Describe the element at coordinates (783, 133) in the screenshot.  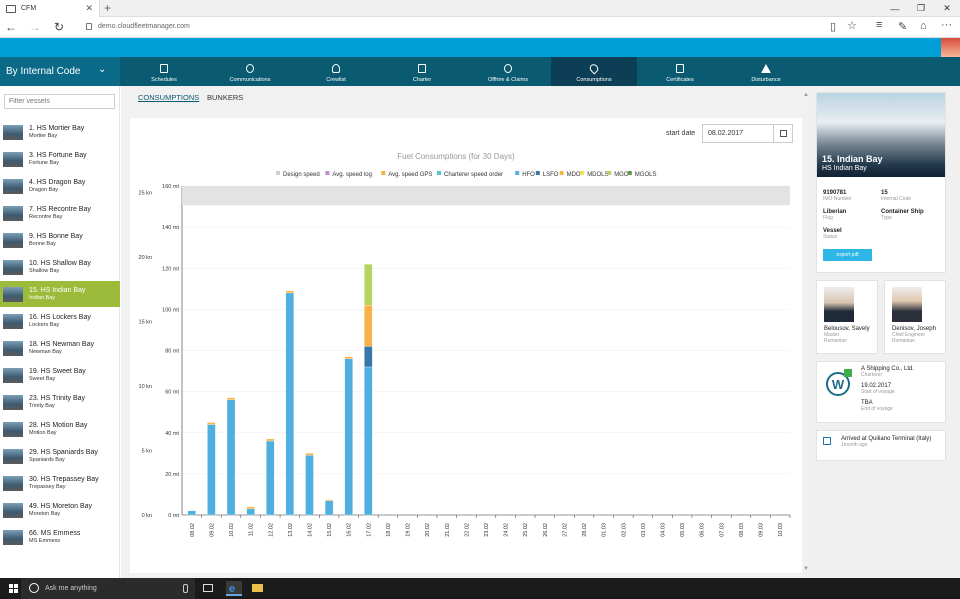
I see `calendar-button` at that location.